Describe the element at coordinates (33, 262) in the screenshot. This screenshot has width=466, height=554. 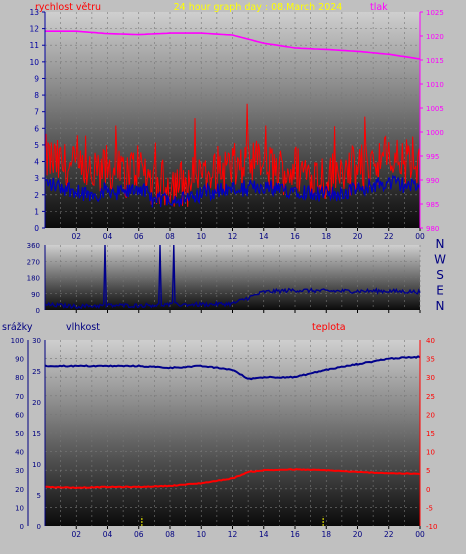
I see `direction-tick-label: 270` at that location.